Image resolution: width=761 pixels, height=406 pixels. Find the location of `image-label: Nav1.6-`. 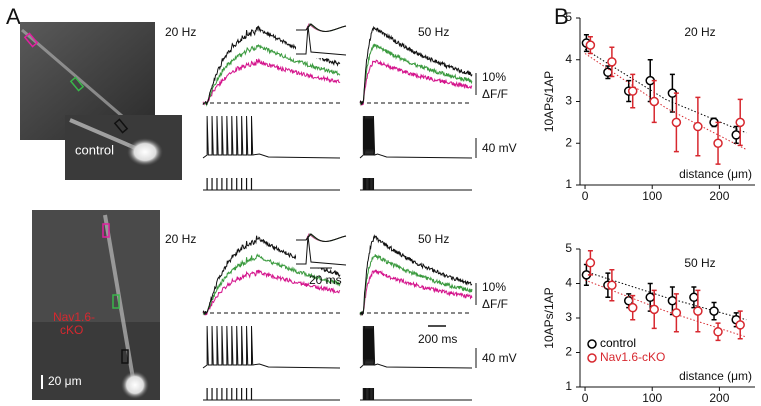

image-label: Nav1.6- is located at coordinates (74, 317).